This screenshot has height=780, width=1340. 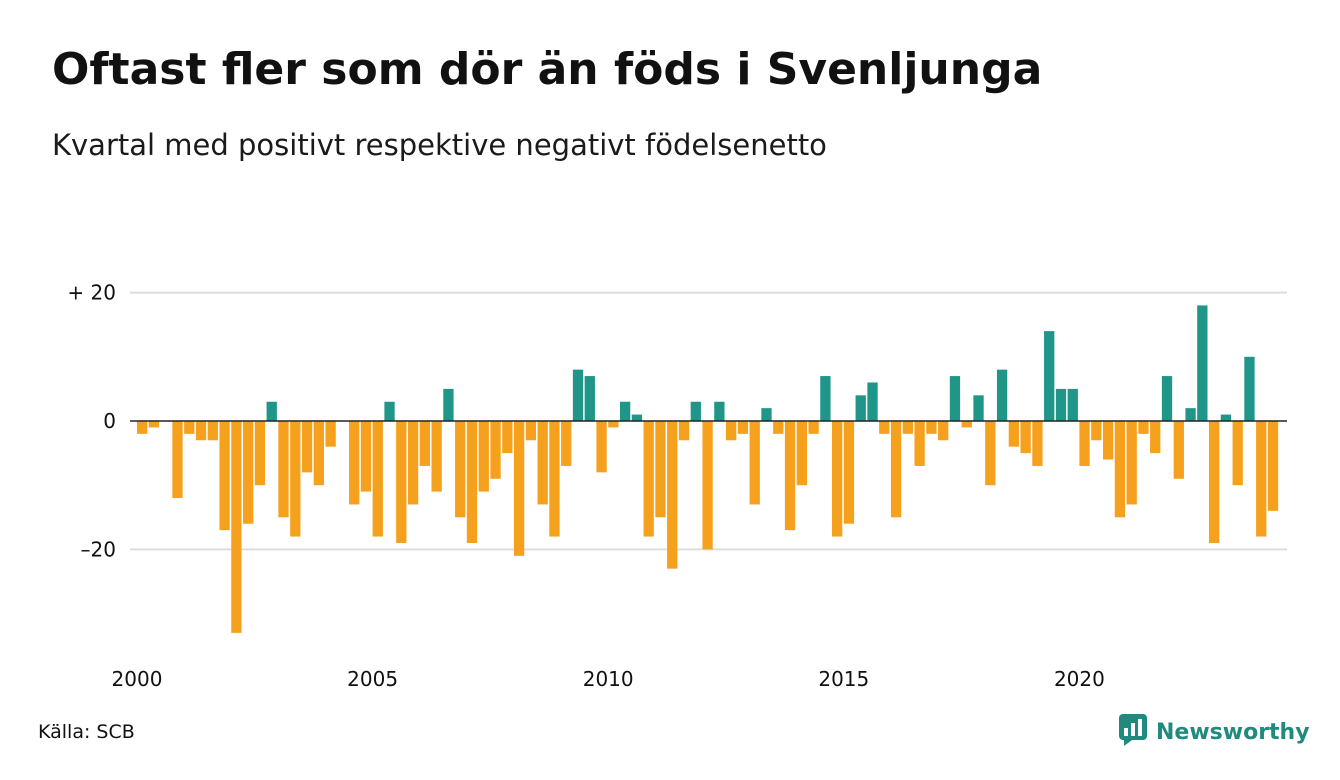 I want to click on brand-name: Newsworthy, so click(x=1233, y=732).